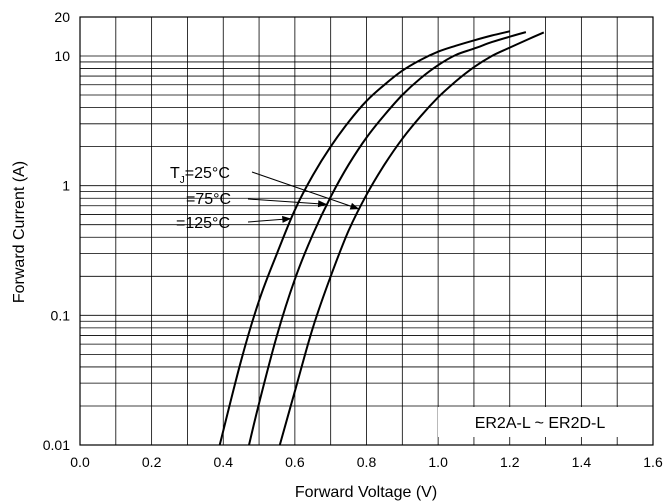  What do you see at coordinates (203, 223) in the screenshot?
I see `annotation-125c: =125°C` at bounding box center [203, 223].